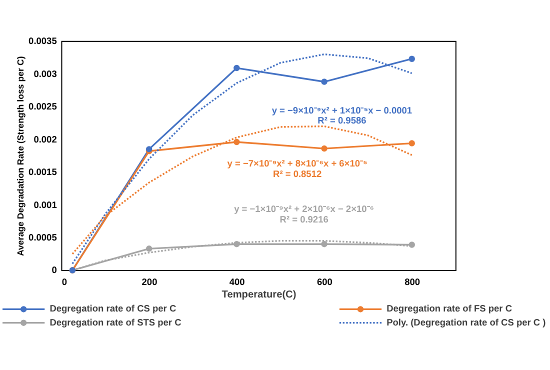 This screenshot has width=550, height=370. I want to click on annotation: R² = 0.8512, so click(297, 173).